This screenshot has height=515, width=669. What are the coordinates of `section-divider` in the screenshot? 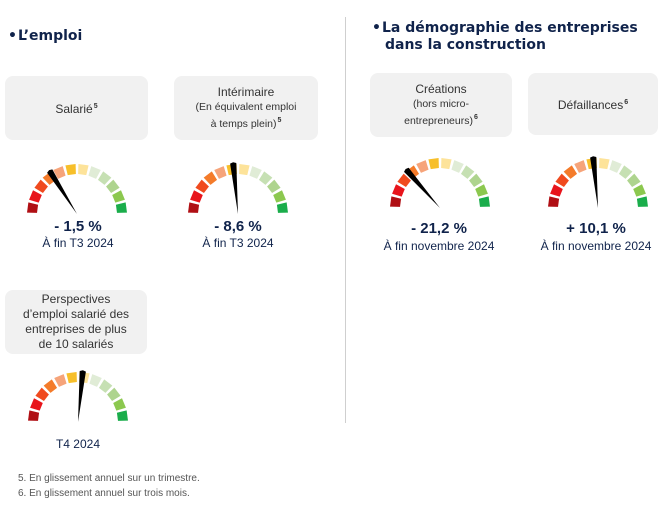 It's located at (345, 220).